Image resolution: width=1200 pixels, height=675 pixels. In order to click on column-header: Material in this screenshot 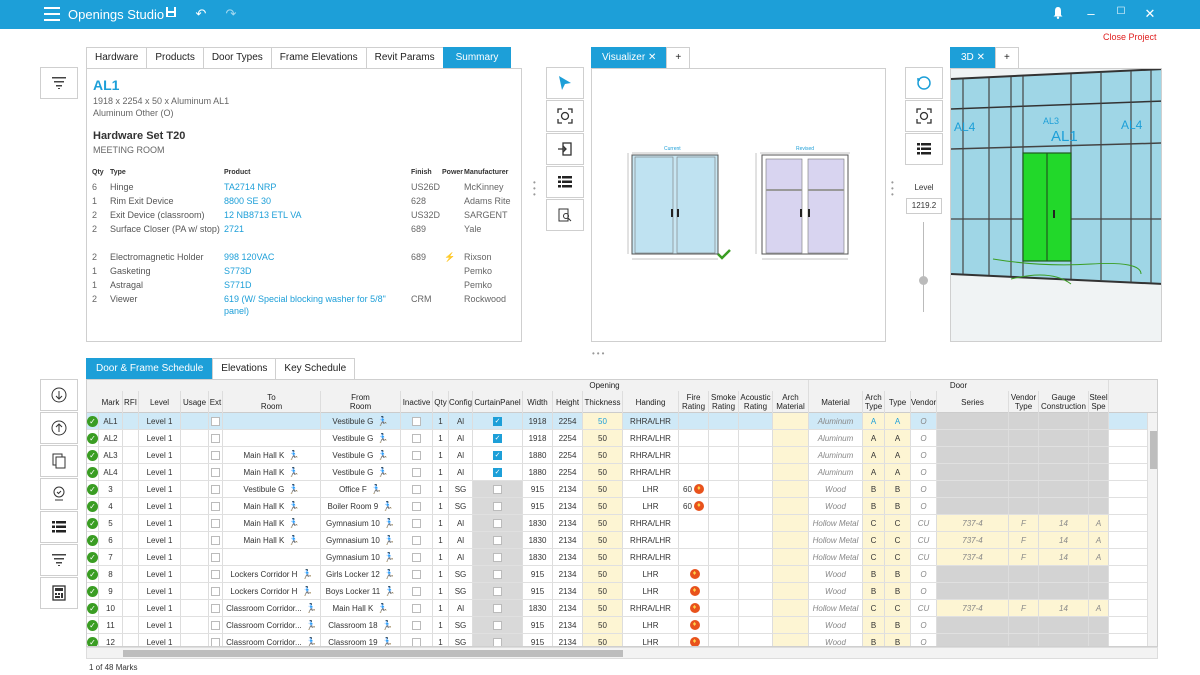, I will do `click(836, 402)`.